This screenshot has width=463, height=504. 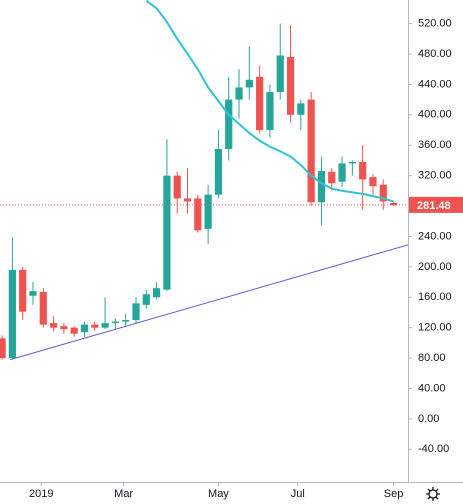 I want to click on x-tick-label: May, so click(x=218, y=494).